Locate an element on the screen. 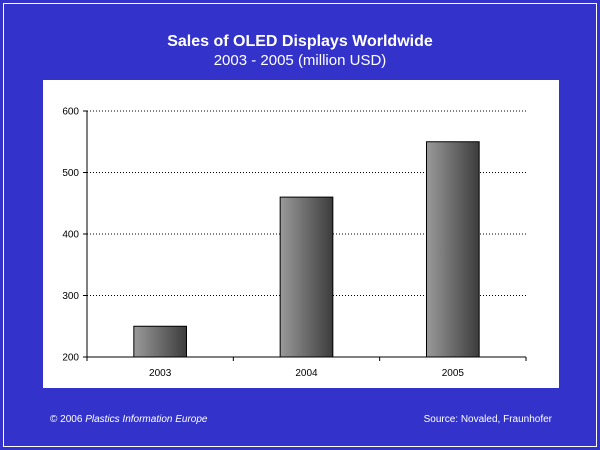 The image size is (600, 450). y-tick-label: 600 is located at coordinates (70, 112).